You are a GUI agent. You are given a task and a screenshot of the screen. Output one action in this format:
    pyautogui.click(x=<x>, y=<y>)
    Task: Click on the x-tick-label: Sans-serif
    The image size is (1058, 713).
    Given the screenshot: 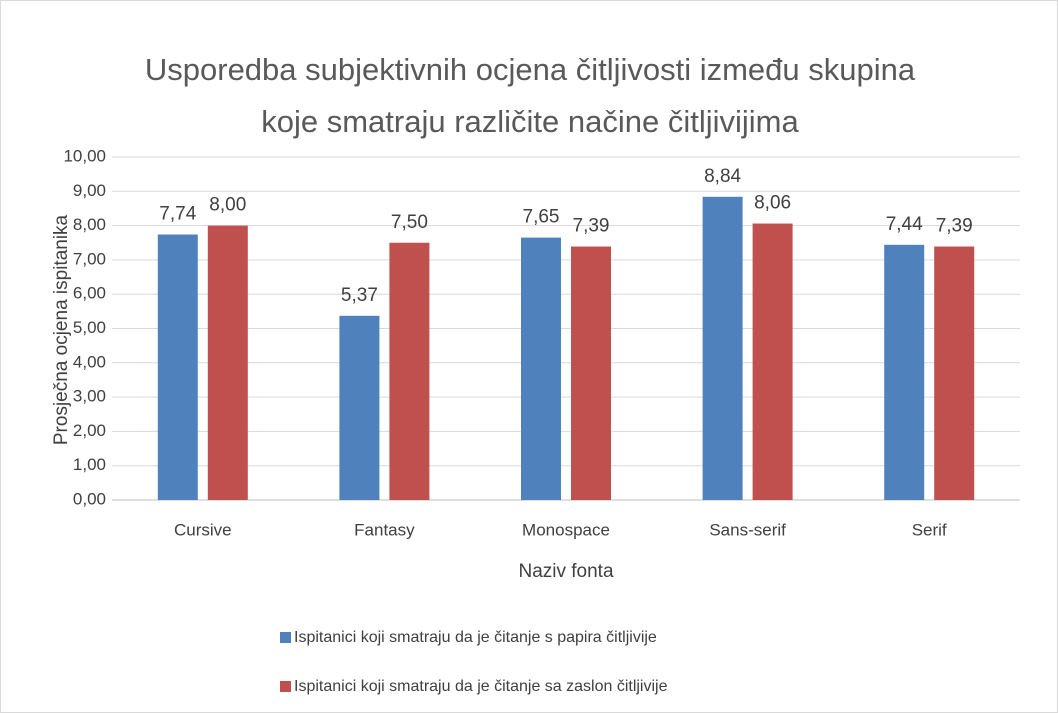 What is the action you would take?
    pyautogui.click(x=747, y=529)
    